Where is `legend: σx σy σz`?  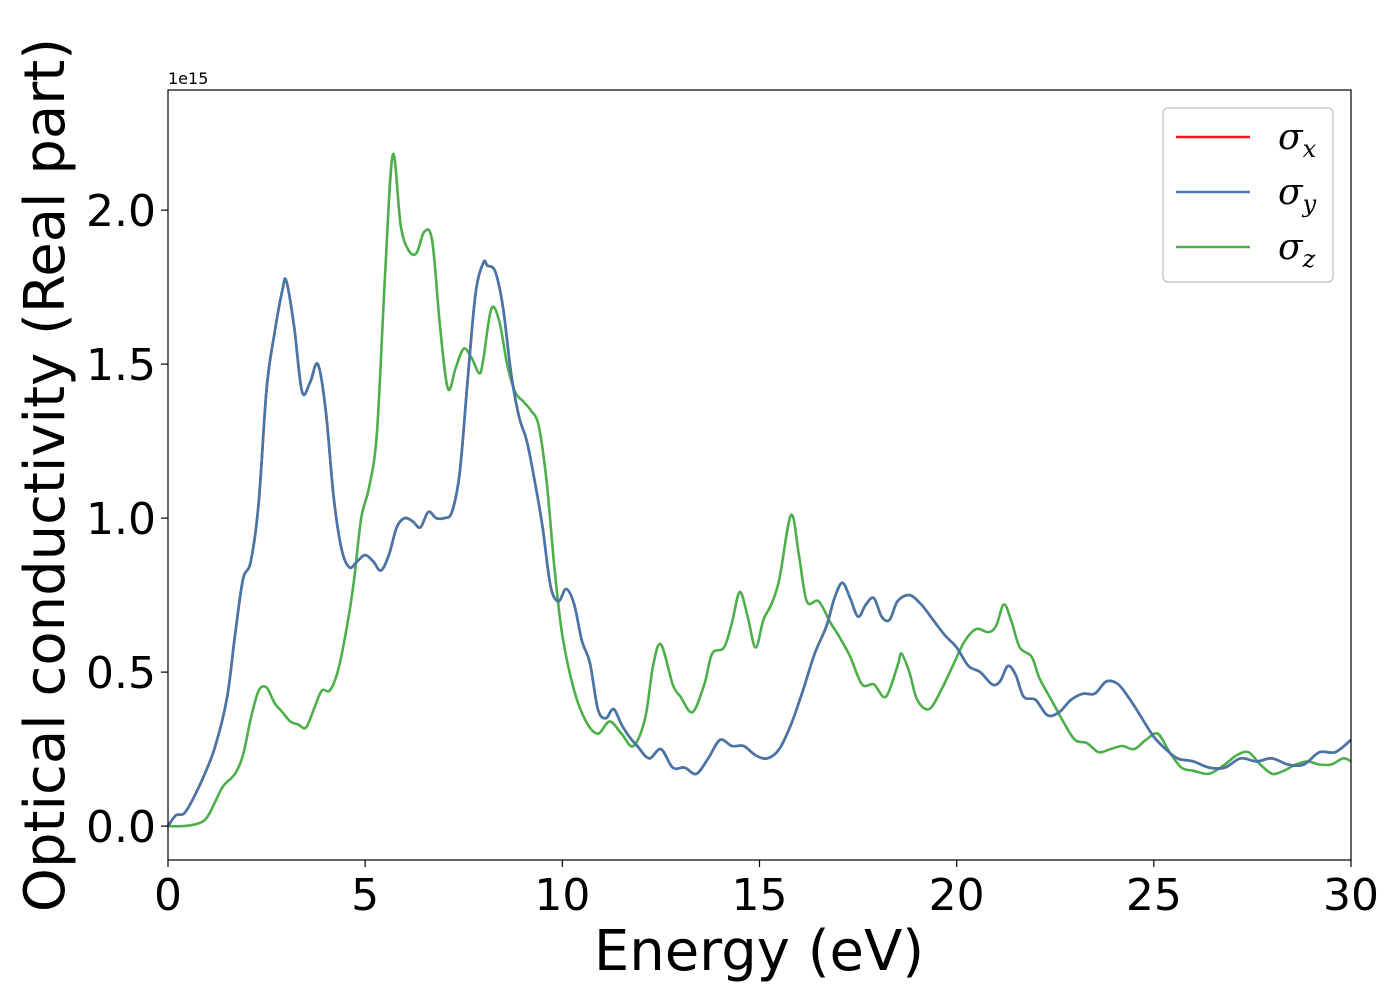 legend: σx σy σz is located at coordinates (1248, 195).